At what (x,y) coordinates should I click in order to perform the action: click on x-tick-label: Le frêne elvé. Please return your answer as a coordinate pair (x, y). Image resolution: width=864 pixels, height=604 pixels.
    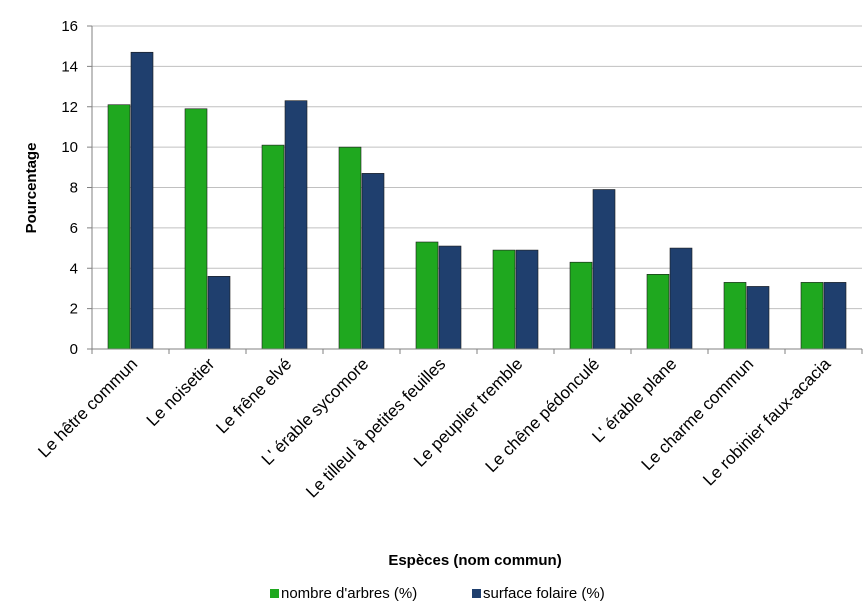
    Looking at the image, I should click on (253, 395).